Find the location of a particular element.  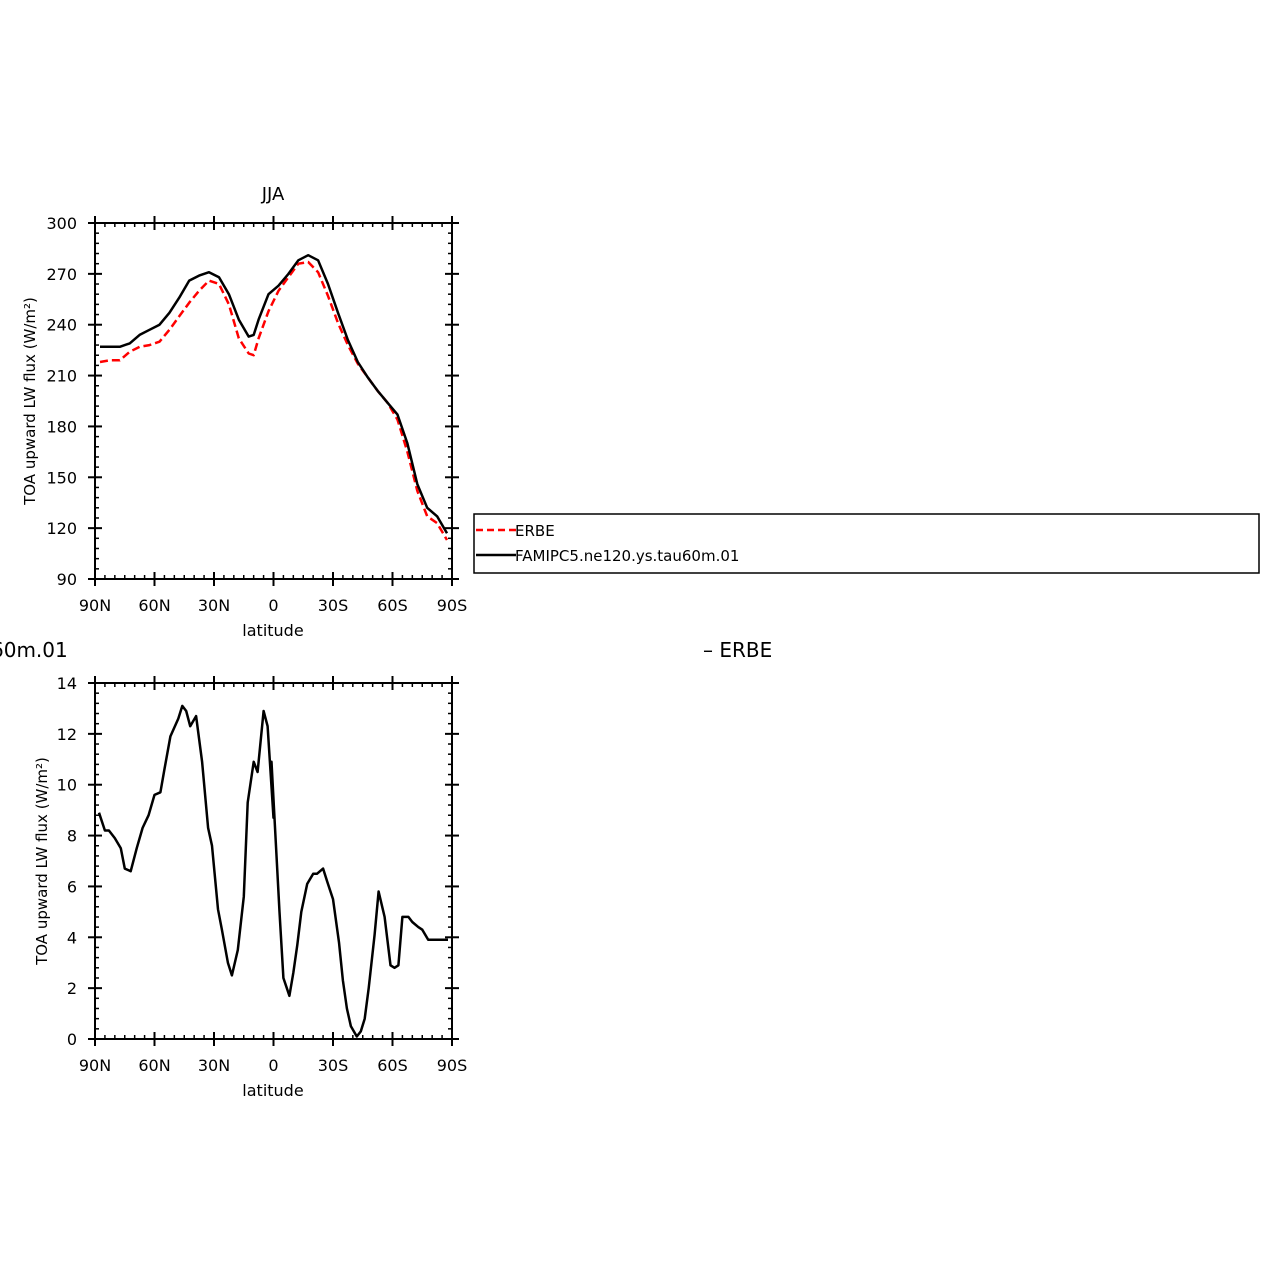

top-x-tick-label: 60S is located at coordinates (392, 605).